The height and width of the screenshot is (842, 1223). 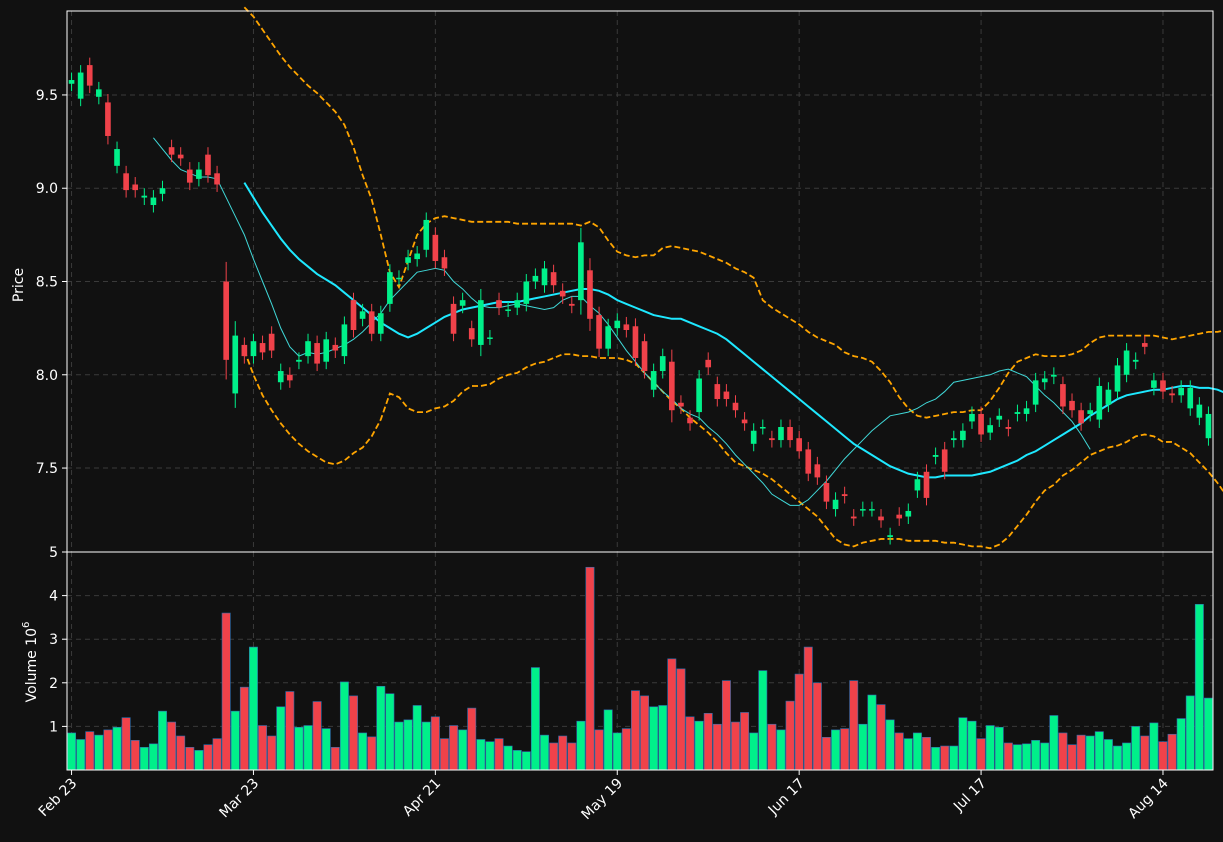 What do you see at coordinates (53, 727) in the screenshot?
I see `volume-tick-label: 1` at bounding box center [53, 727].